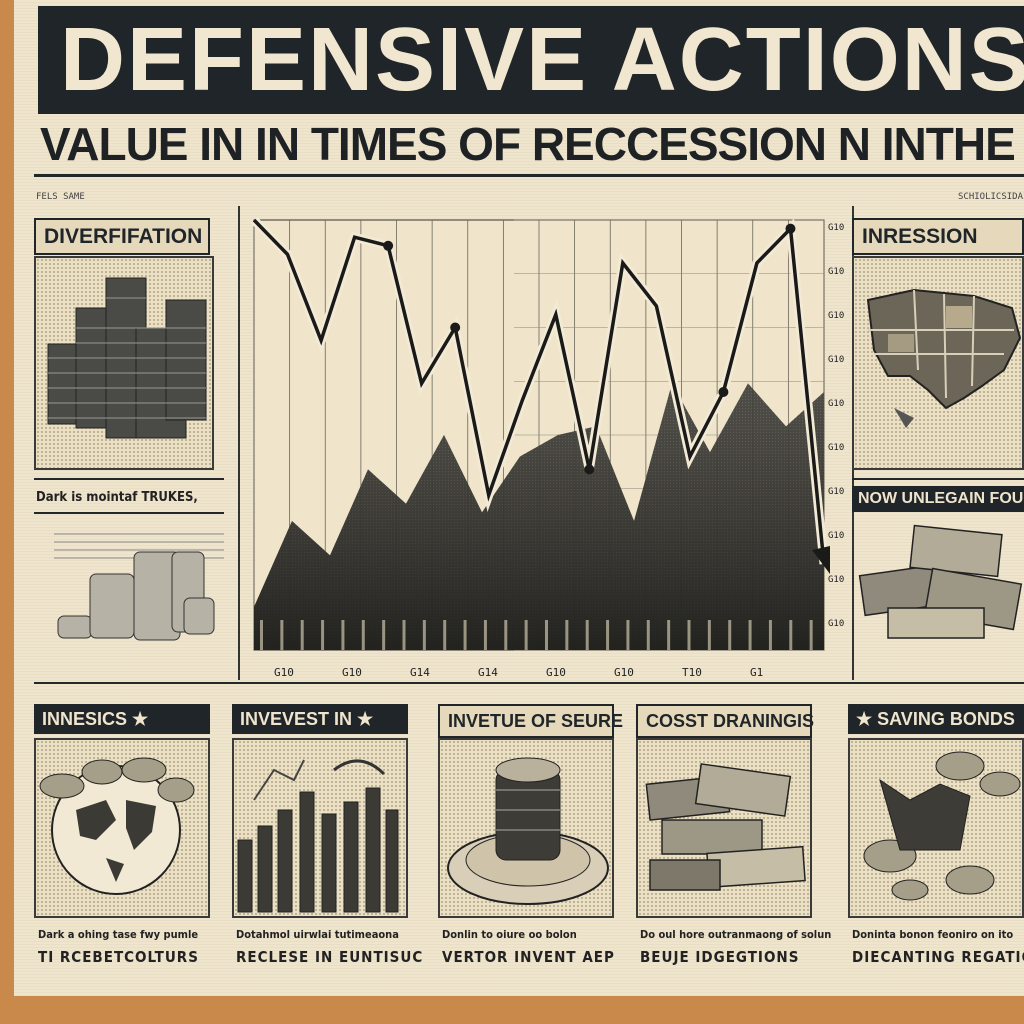 Image resolution: width=1024 pixels, height=1024 pixels. What do you see at coordinates (528, 957) in the screenshot?
I see `bottom-panel-caption-big: VERTOR INVENT AEP` at bounding box center [528, 957].